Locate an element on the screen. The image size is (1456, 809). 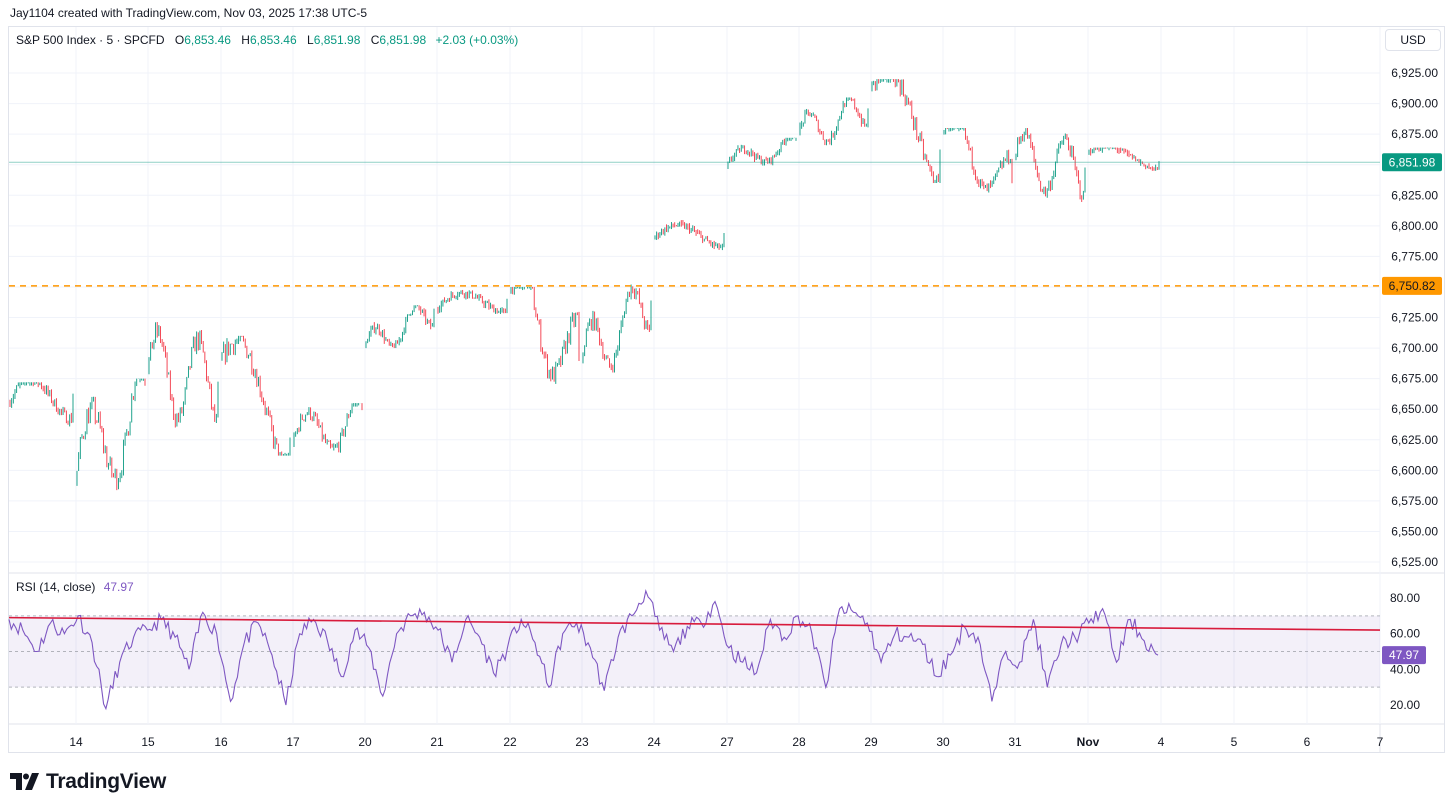
rsi-tick-label: 20.00 is located at coordinates (1405, 705).